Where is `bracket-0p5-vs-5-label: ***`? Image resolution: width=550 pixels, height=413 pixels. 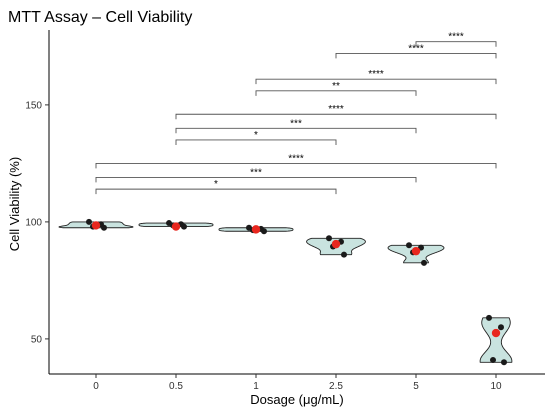 bracket-0p5-vs-5-label: *** is located at coordinates (296, 123).